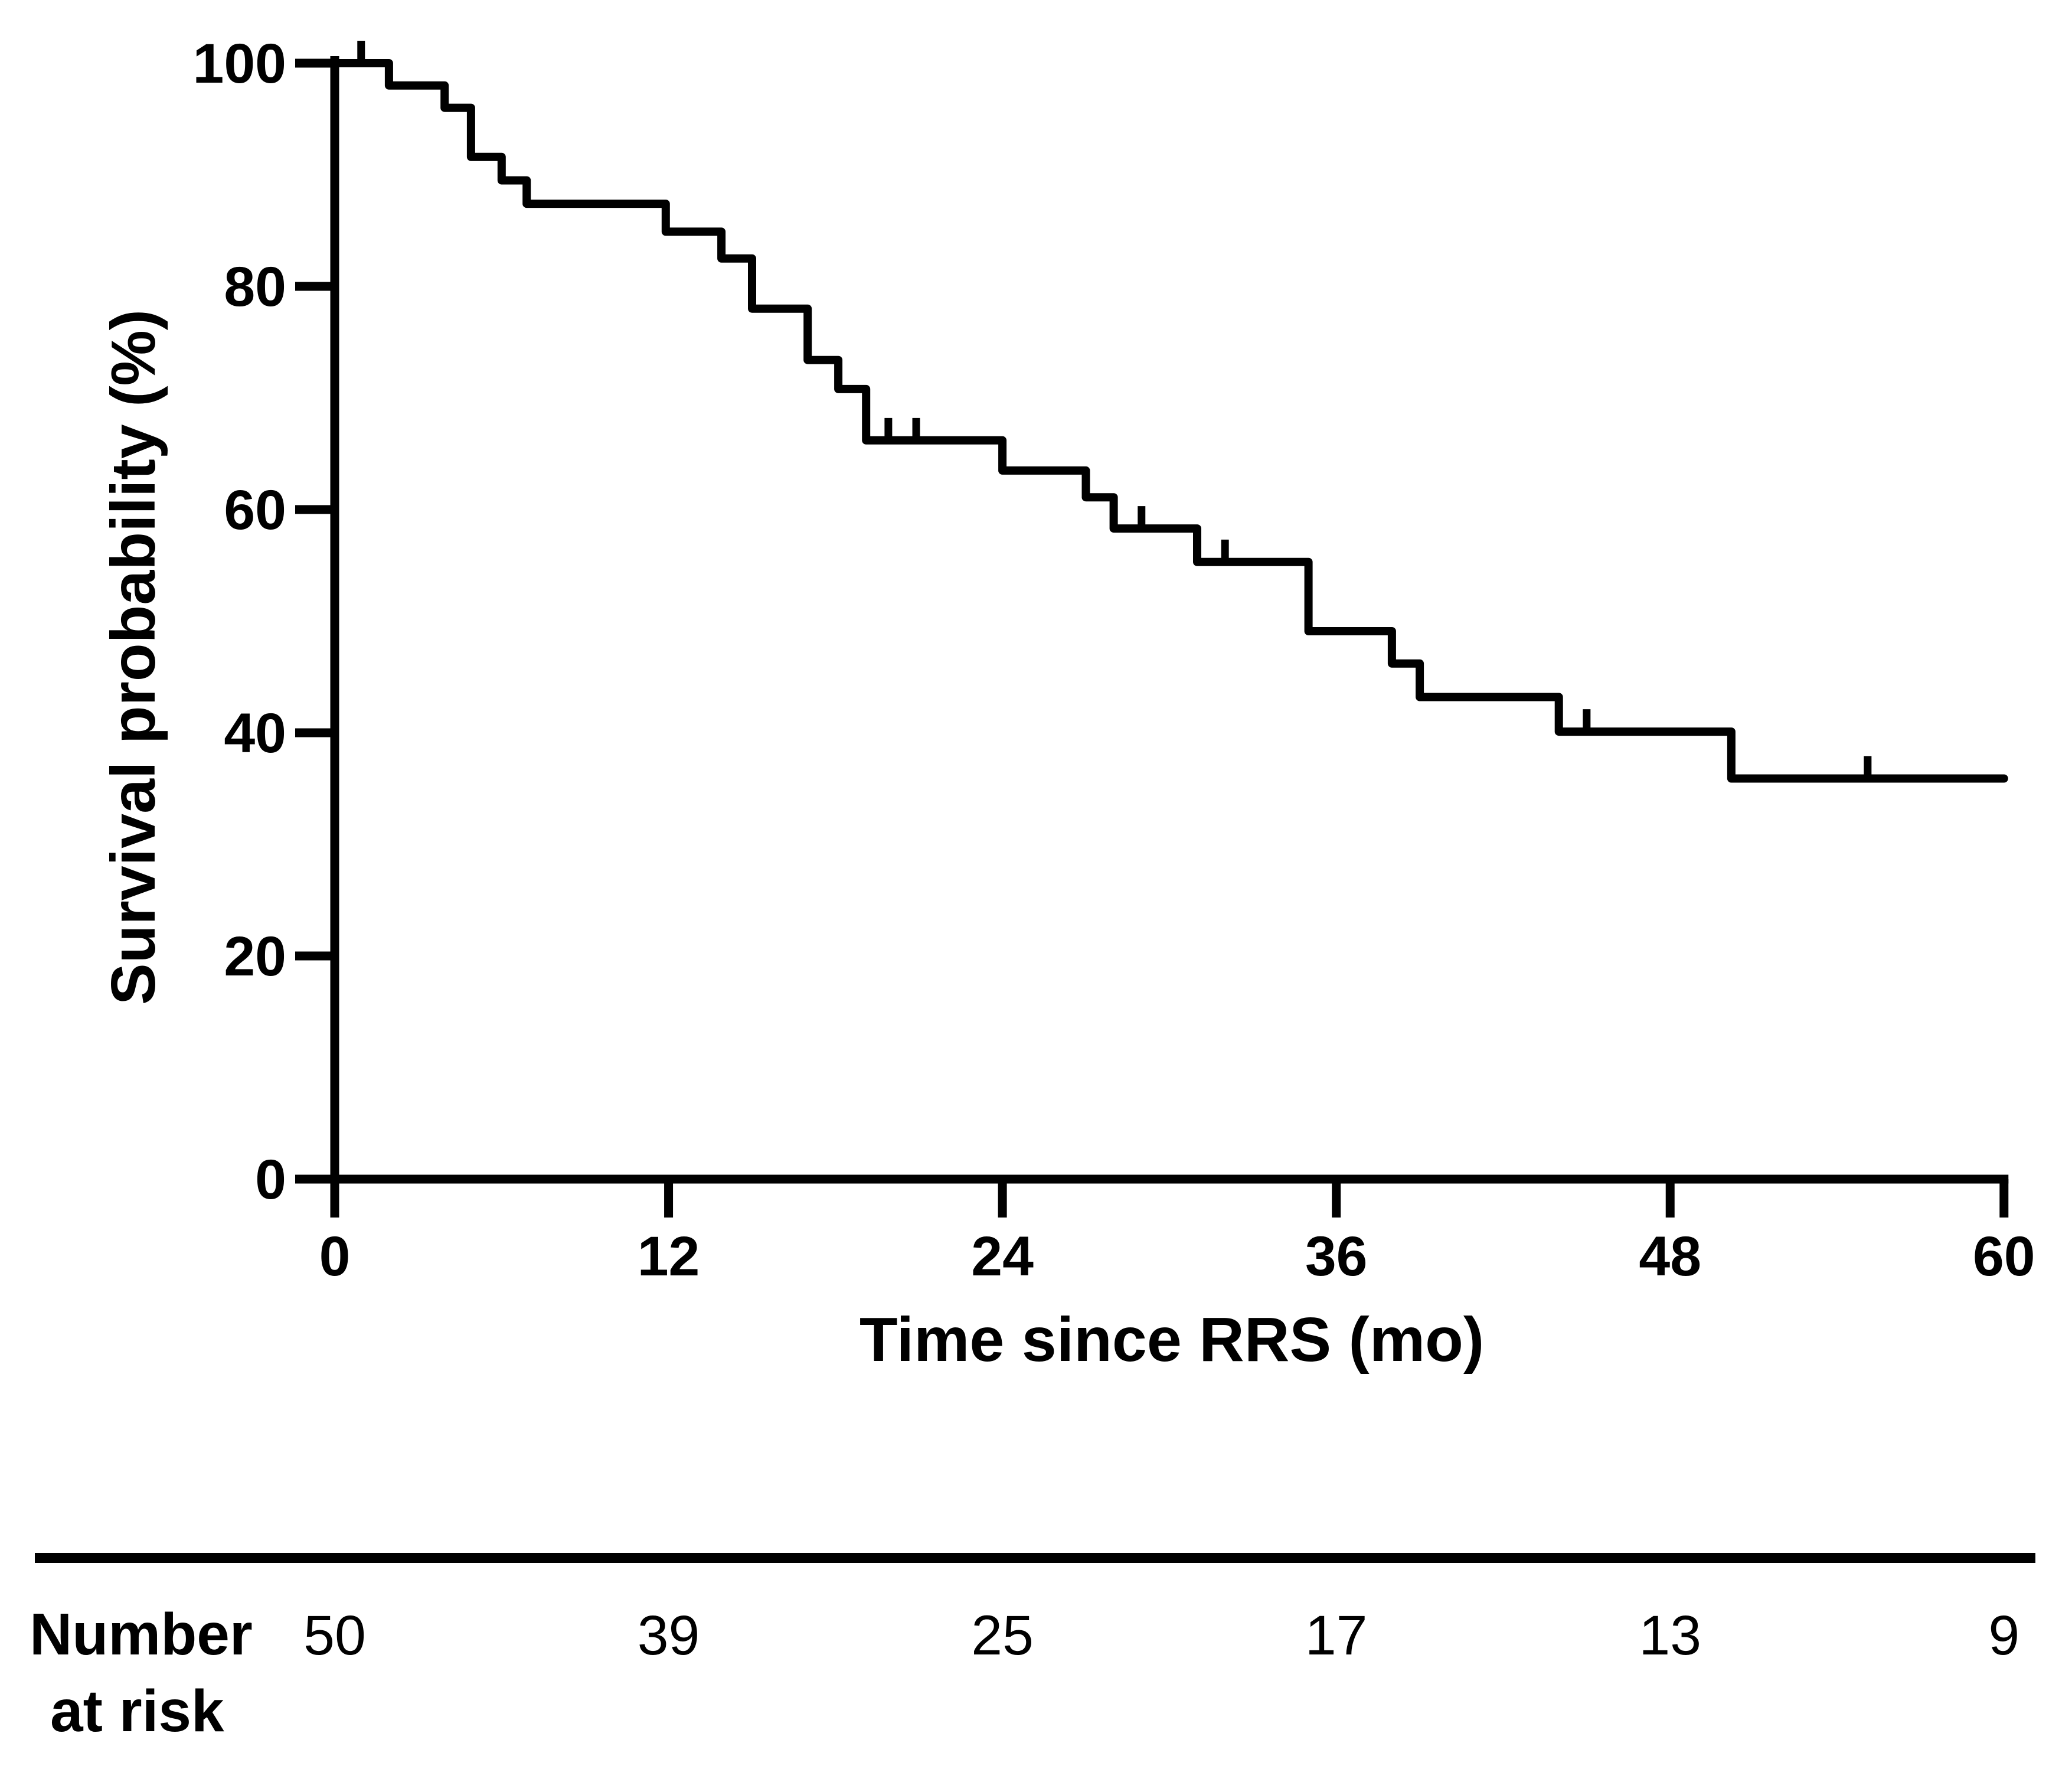 The image size is (2072, 1769). What do you see at coordinates (1670, 1256) in the screenshot?
I see `x-tick-label: 48` at bounding box center [1670, 1256].